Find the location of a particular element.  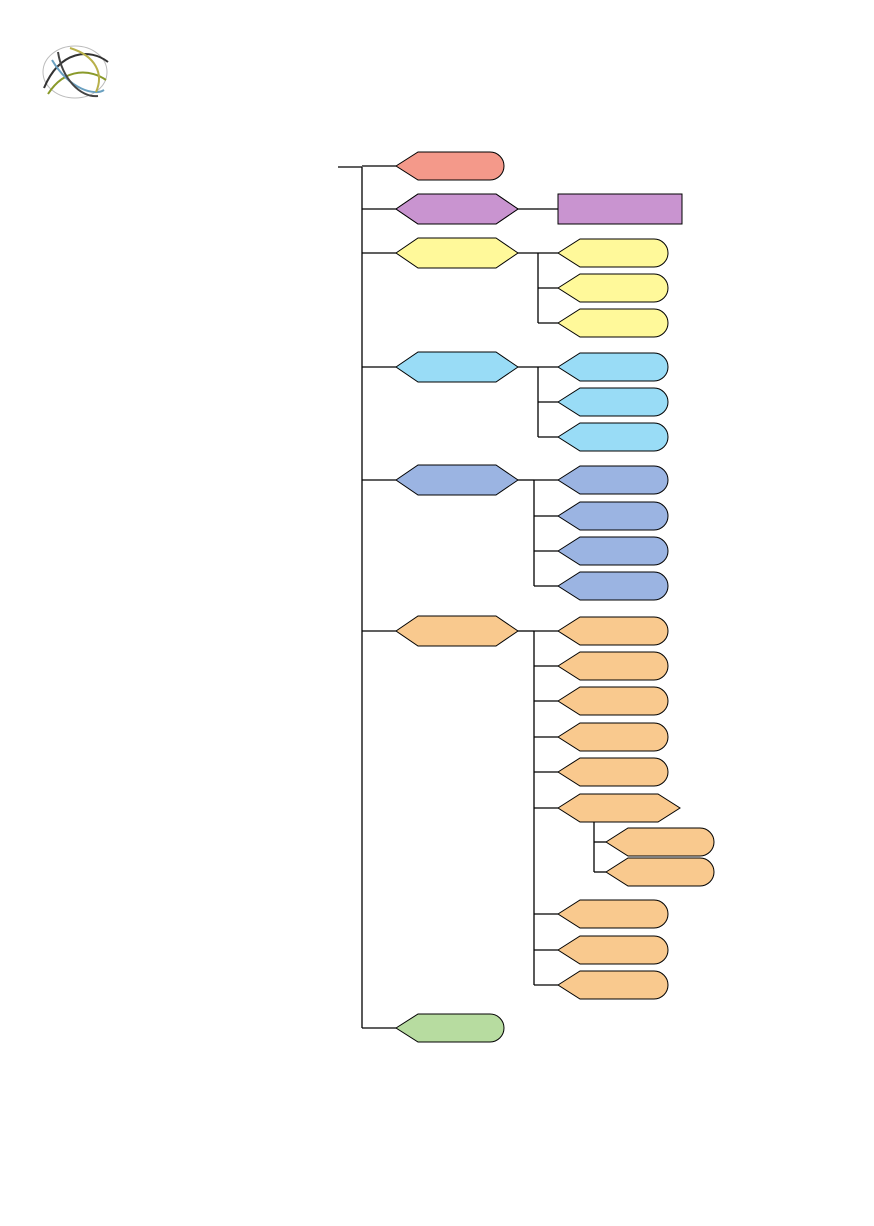

logo-ring is located at coordinates (75, 72).